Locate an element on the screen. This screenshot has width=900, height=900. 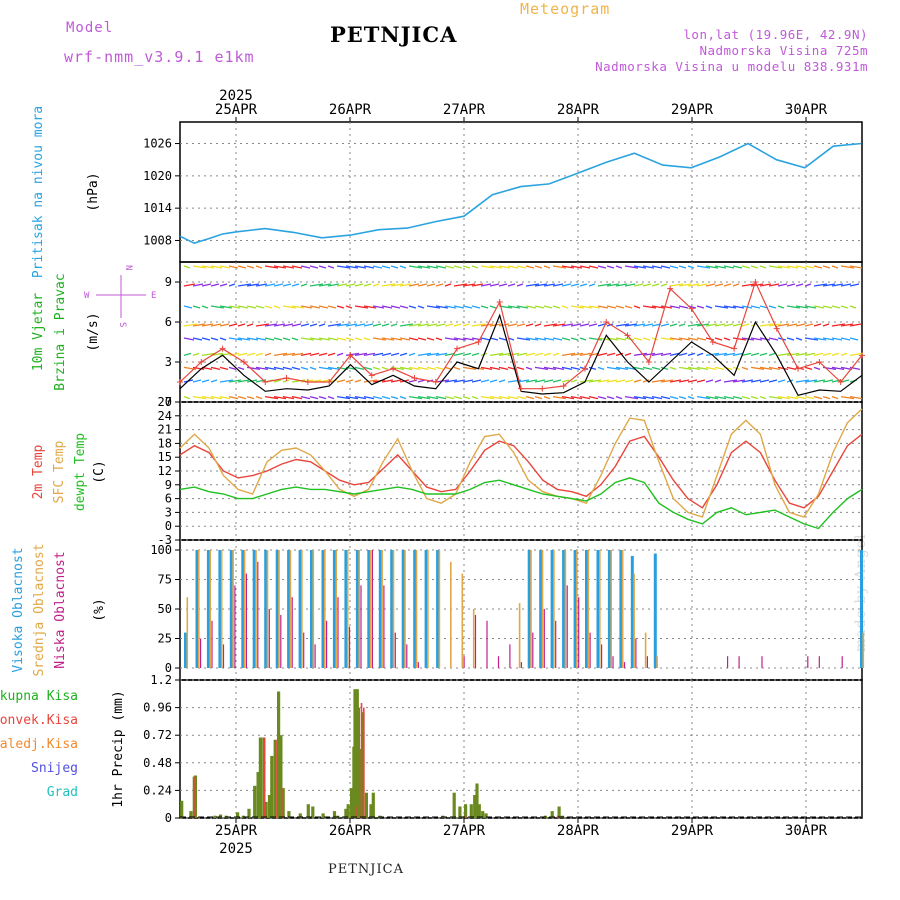
precip-ytick-label: 0.96 is located at coordinates (157, 708).